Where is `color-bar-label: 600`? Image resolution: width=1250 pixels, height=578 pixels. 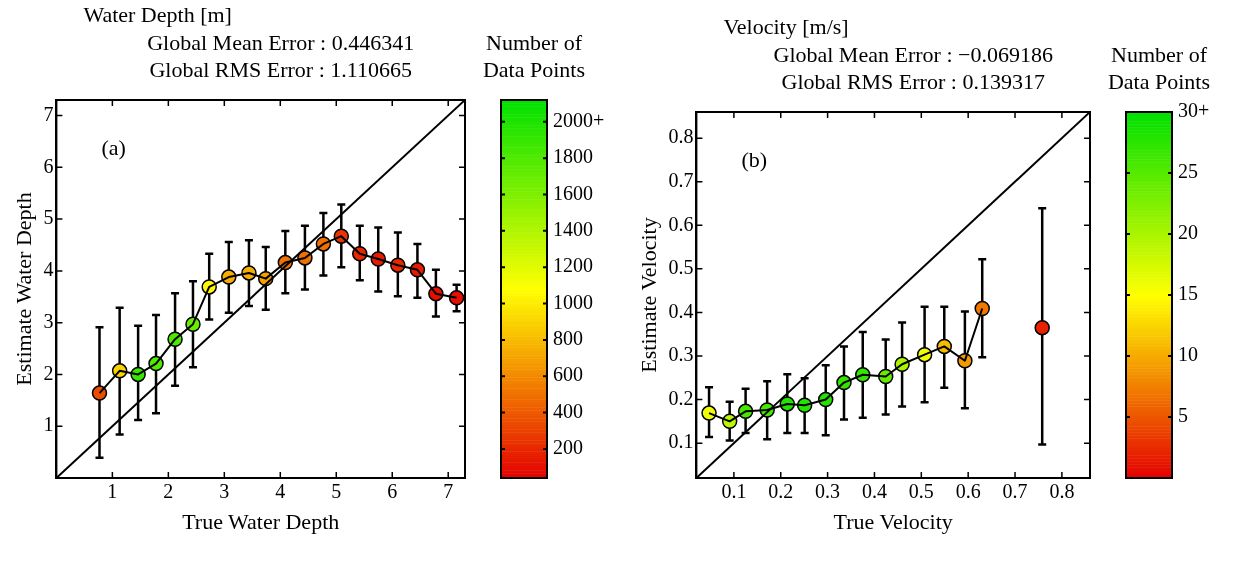 color-bar-label: 600 is located at coordinates (568, 374).